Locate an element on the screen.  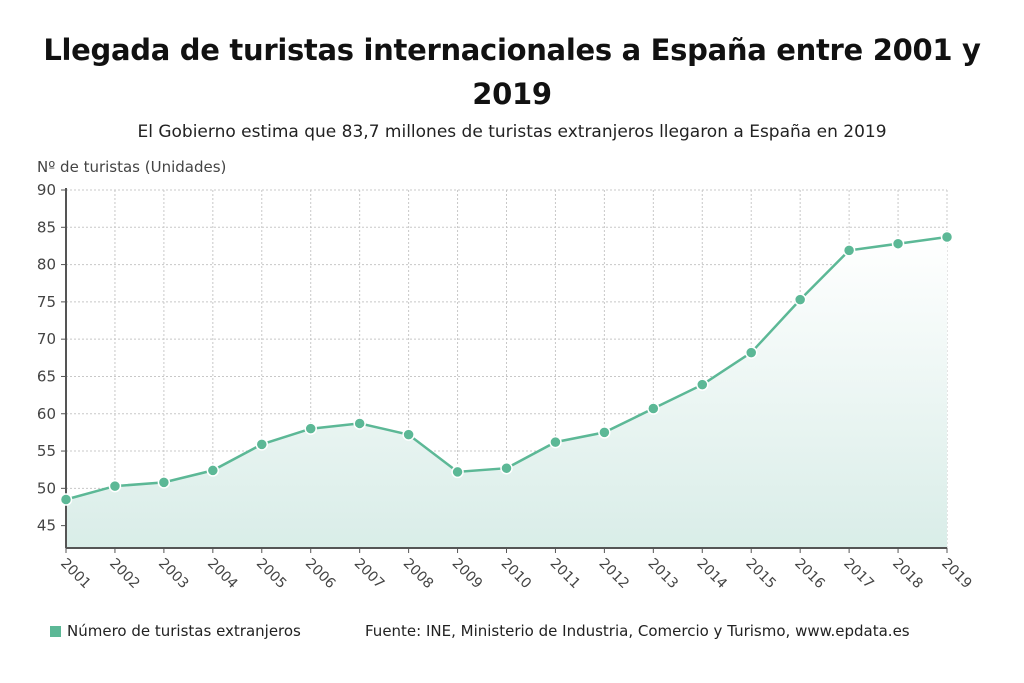
x-tick-label: 2005 is located at coordinates (271, 574).